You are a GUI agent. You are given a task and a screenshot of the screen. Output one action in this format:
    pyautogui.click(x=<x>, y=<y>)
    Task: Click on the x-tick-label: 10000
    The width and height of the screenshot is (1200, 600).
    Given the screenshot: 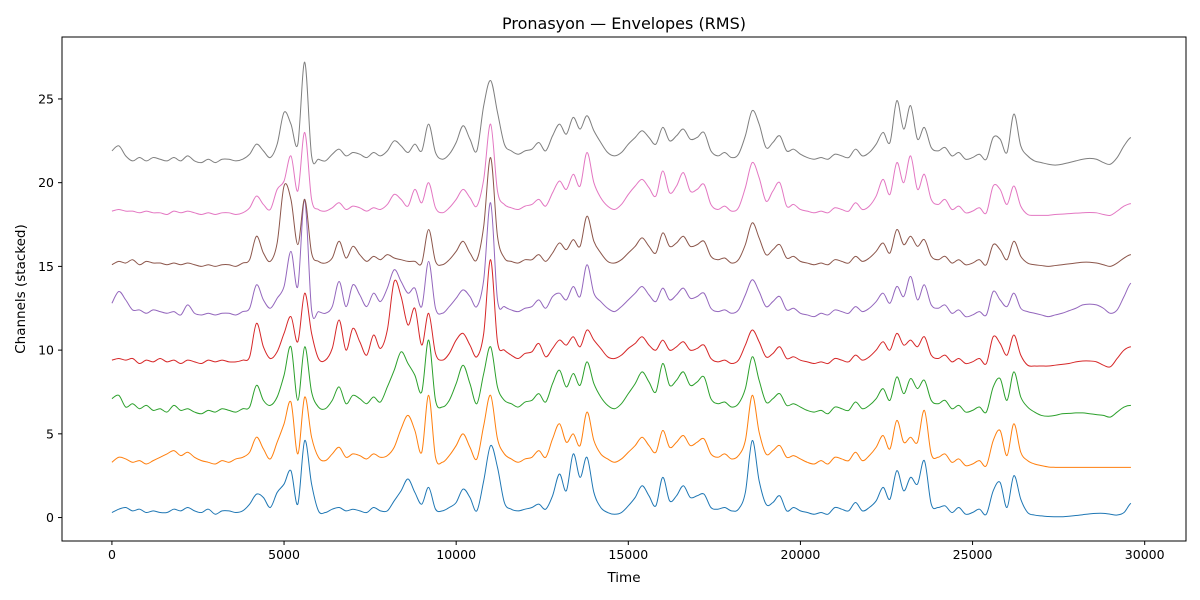 What is the action you would take?
    pyautogui.click(x=456, y=554)
    